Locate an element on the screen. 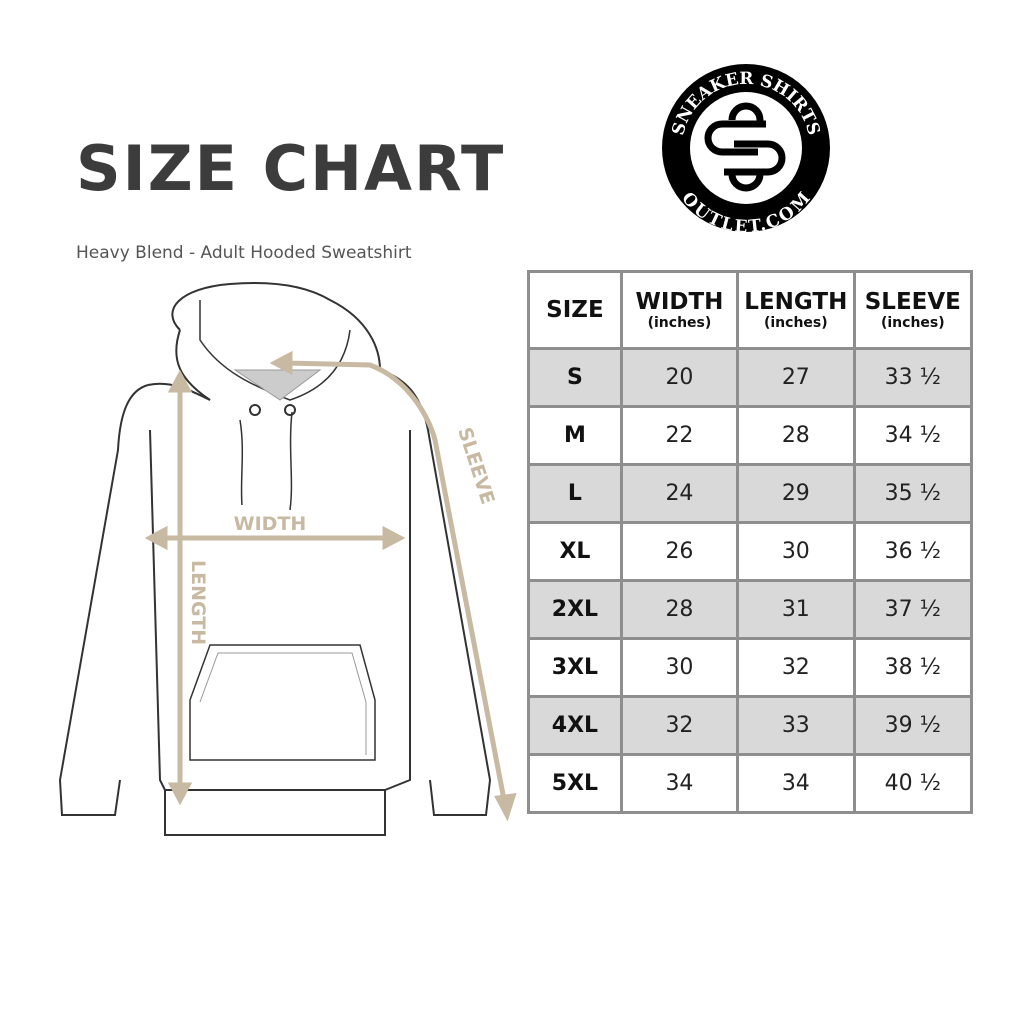  length-cell: 30 is located at coordinates (796, 551).